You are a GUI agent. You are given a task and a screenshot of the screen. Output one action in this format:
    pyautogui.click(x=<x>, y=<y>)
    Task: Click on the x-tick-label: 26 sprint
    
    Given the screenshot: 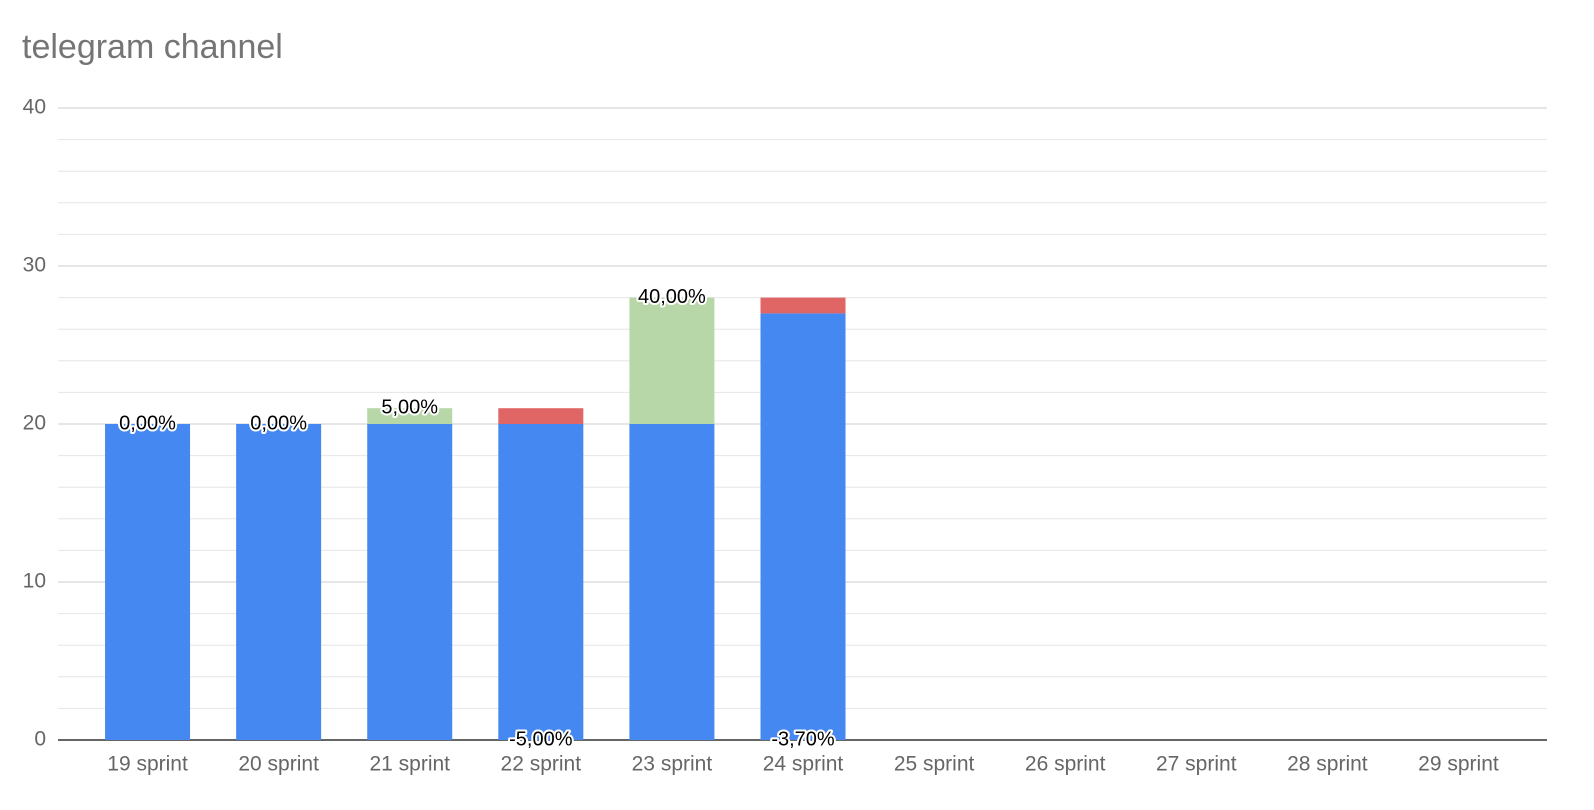 What is the action you would take?
    pyautogui.click(x=1065, y=764)
    